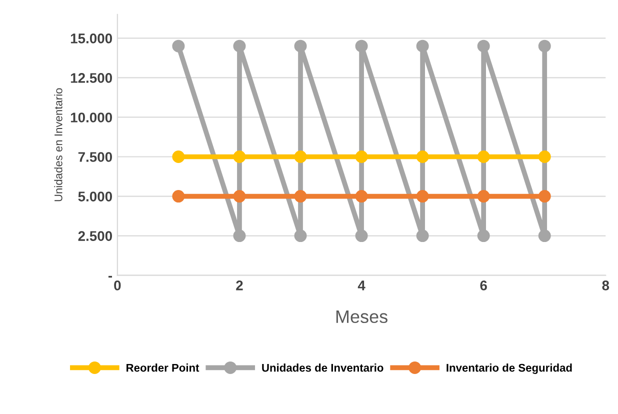 This screenshot has width=618, height=414. I want to click on legend-label: Reorder Point, so click(163, 368).